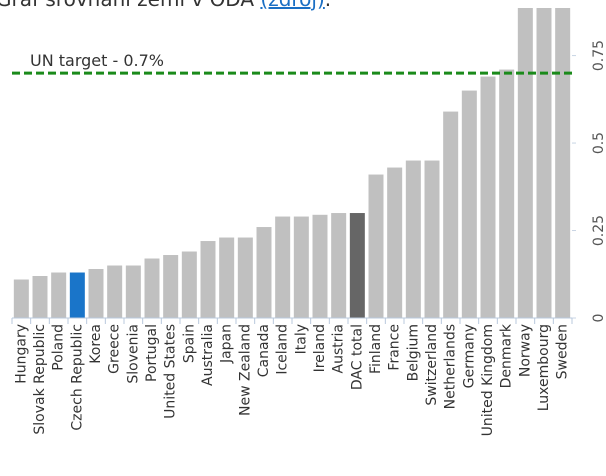 The width and height of the screenshot is (606, 476). Describe the element at coordinates (507, 355) in the screenshot. I see `x-tick-label: Denmark` at that location.